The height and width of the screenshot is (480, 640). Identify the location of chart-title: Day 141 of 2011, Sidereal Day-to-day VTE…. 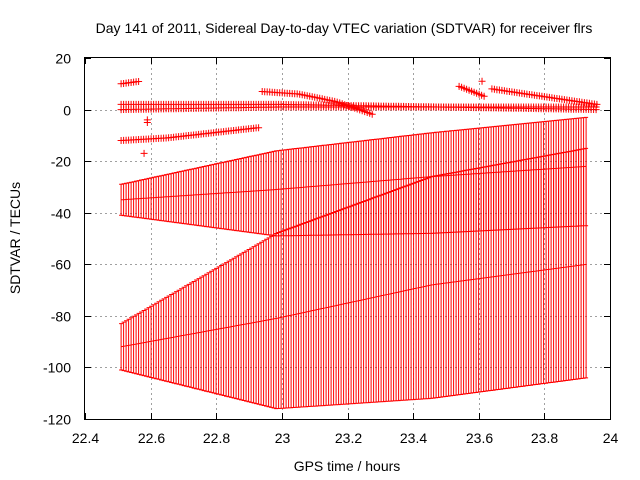
(344, 28).